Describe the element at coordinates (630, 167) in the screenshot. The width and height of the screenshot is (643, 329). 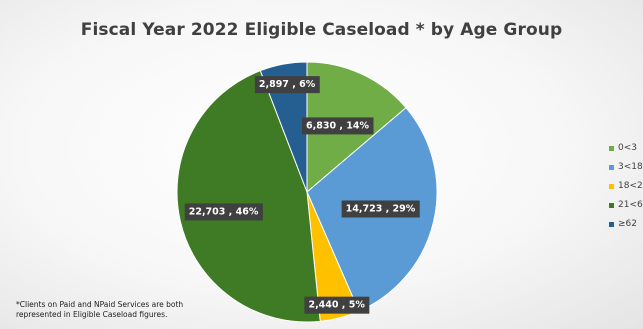
I see `legend-label-1: 3<18` at that location.